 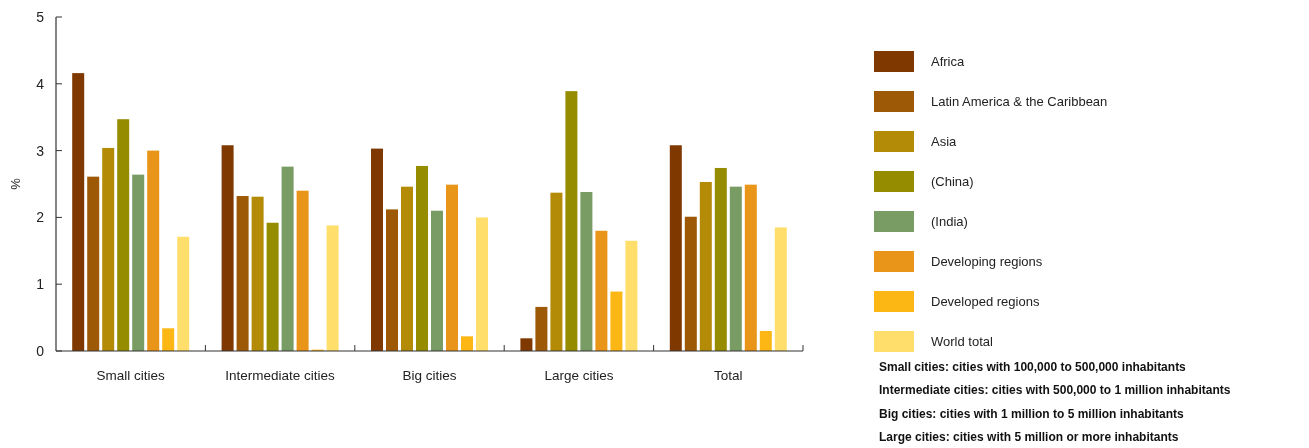 I want to click on y-tick-label: 0, so click(x=40, y=350).